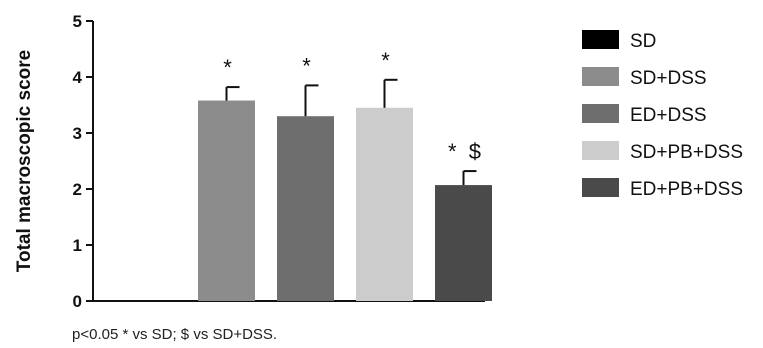 The image size is (763, 348). Describe the element at coordinates (77, 189) in the screenshot. I see `y-tick-label: 2` at that location.